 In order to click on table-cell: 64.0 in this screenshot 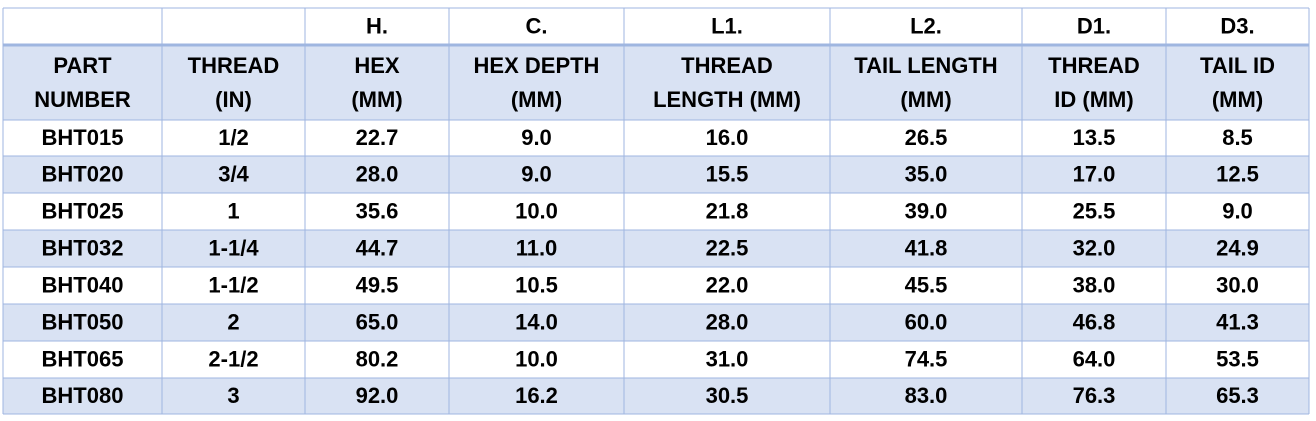, I will do `click(1094, 358)`.